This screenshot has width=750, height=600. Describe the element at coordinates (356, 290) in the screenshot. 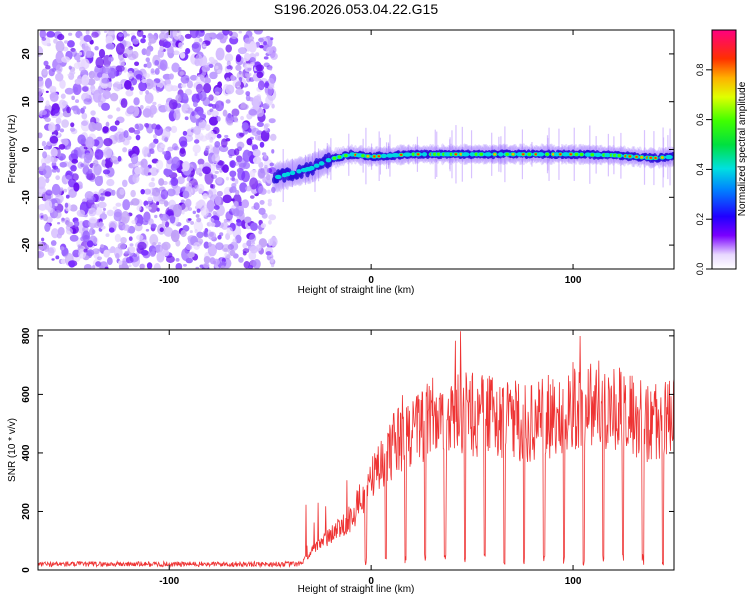

I see `spectrogram-xlabel: Height of straight line (km)` at that location.